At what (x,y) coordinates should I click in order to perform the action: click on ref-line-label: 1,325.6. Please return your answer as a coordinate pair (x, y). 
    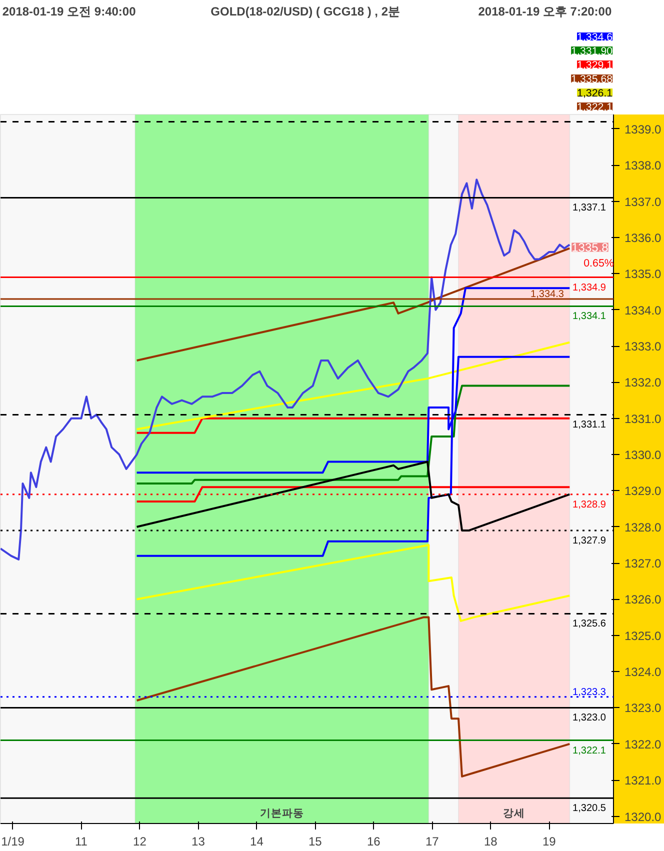
    Looking at the image, I should click on (589, 624).